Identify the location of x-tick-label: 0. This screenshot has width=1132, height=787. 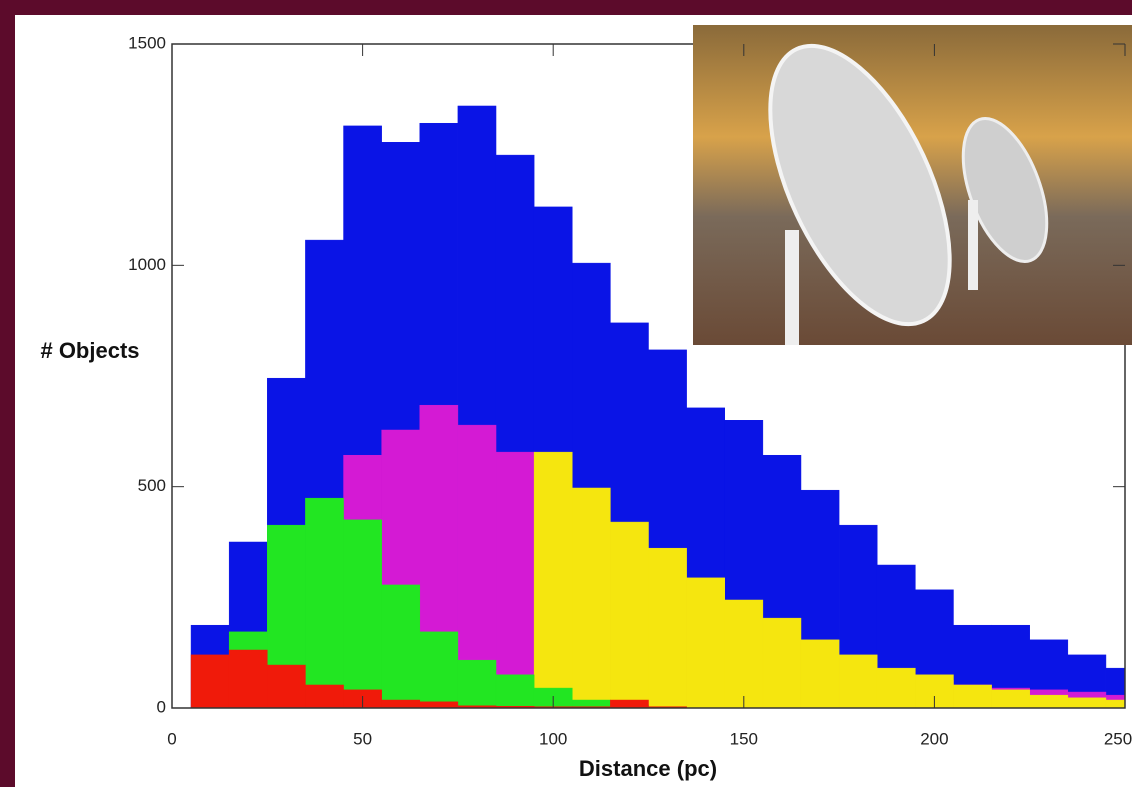
(171, 738).